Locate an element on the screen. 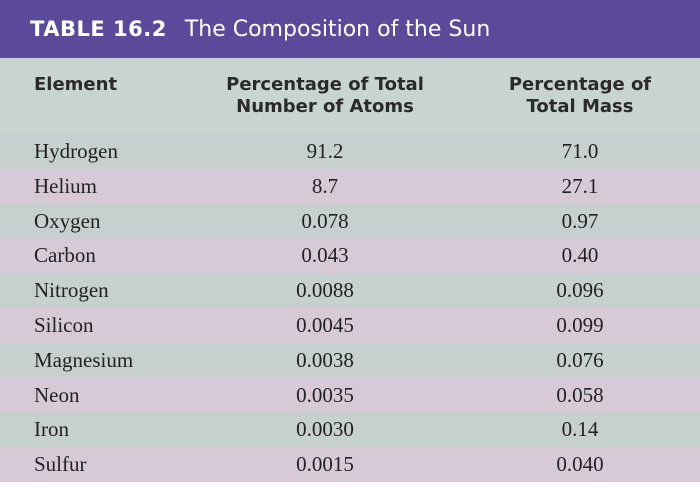  table-row: Sulfur 0.0015 0.040 is located at coordinates (350, 464).